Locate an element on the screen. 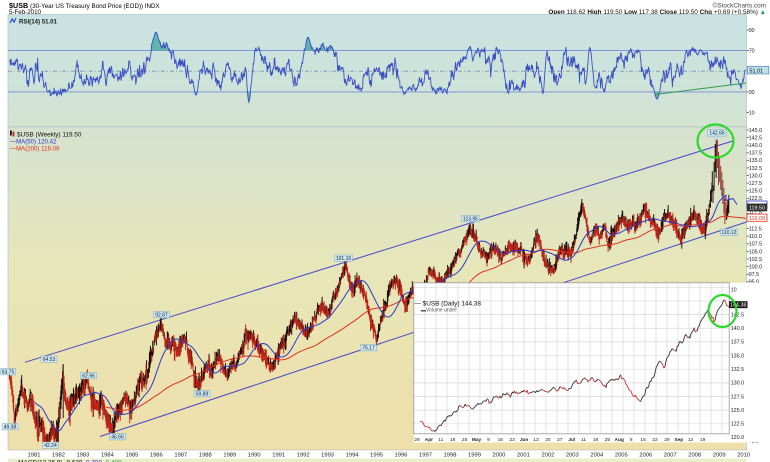 The width and height of the screenshot is (770, 462). svg-text: 16 is located at coordinates (501, 440).